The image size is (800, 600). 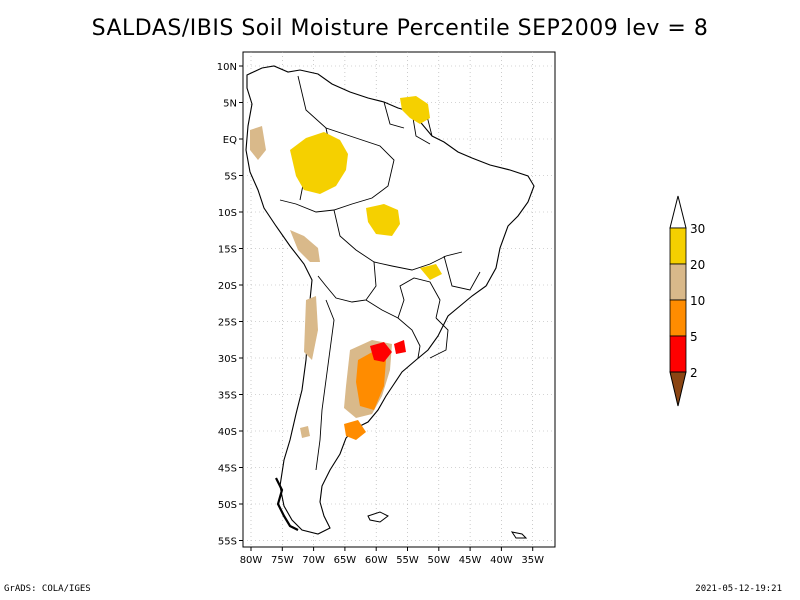 What do you see at coordinates (305, 432) in the screenshot?
I see `patch-chile-south` at bounding box center [305, 432].